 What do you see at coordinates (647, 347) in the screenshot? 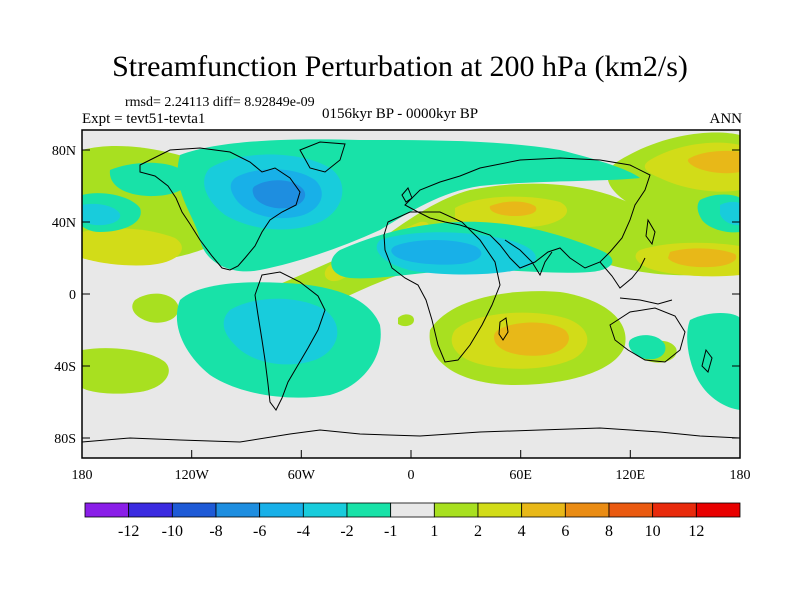
I see `contour-australia-south` at bounding box center [647, 347].